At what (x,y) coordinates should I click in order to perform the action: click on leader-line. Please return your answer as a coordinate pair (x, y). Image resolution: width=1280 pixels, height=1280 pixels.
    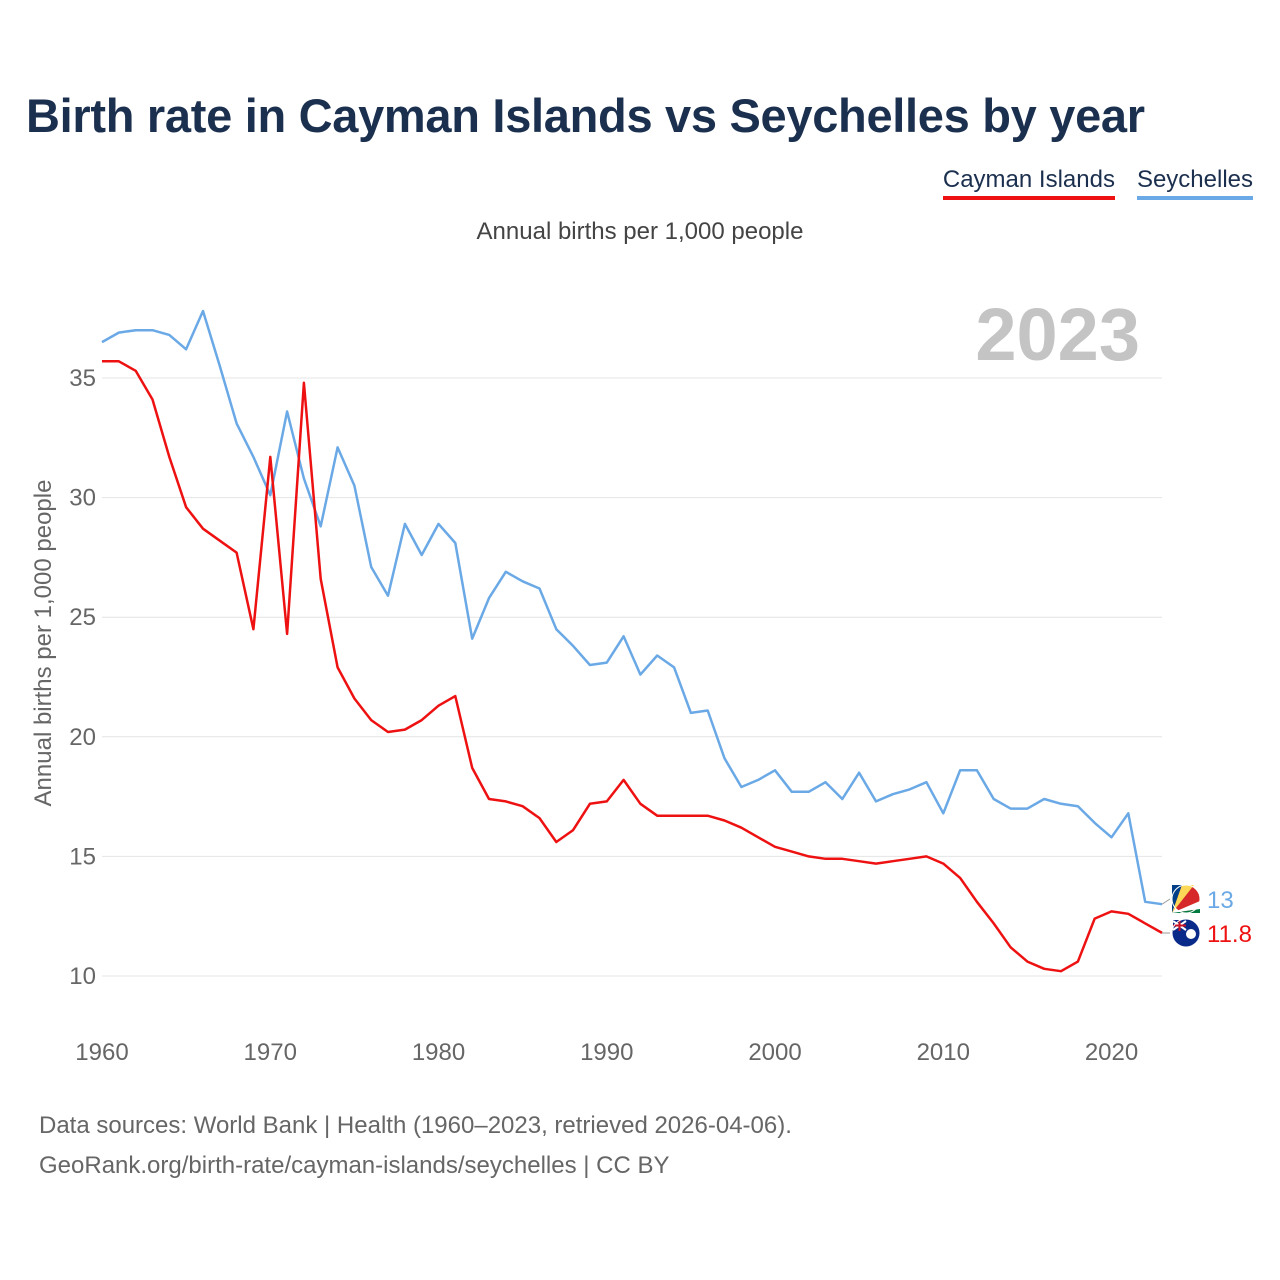
    Looking at the image, I should click on (1166, 901).